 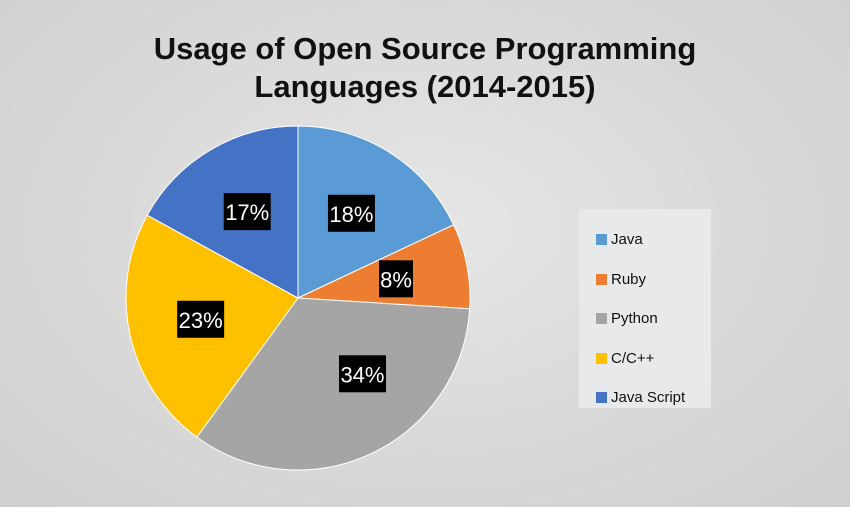 I want to click on data-label: 18%, so click(x=351, y=213).